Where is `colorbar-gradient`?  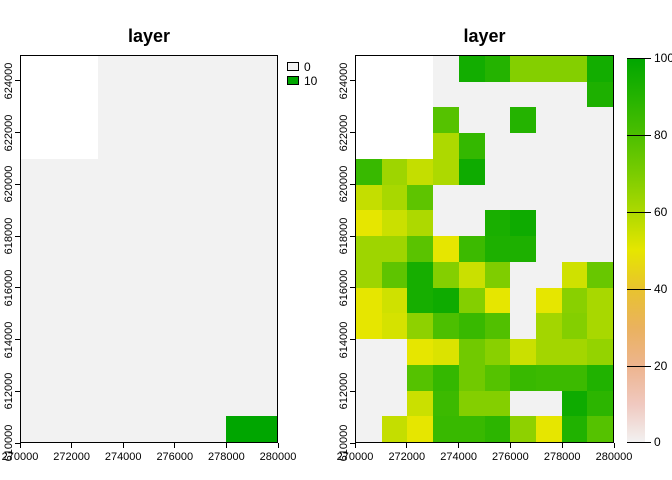
colorbar-gradient is located at coordinates (636, 250).